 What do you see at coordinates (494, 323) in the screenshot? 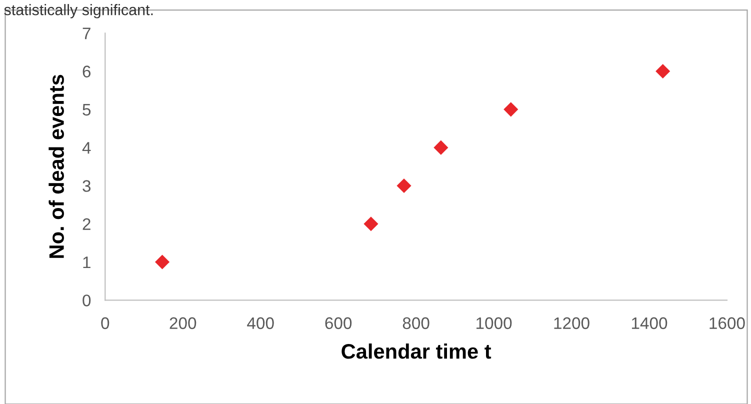
I see `x-tick-label: 1000` at bounding box center [494, 323].